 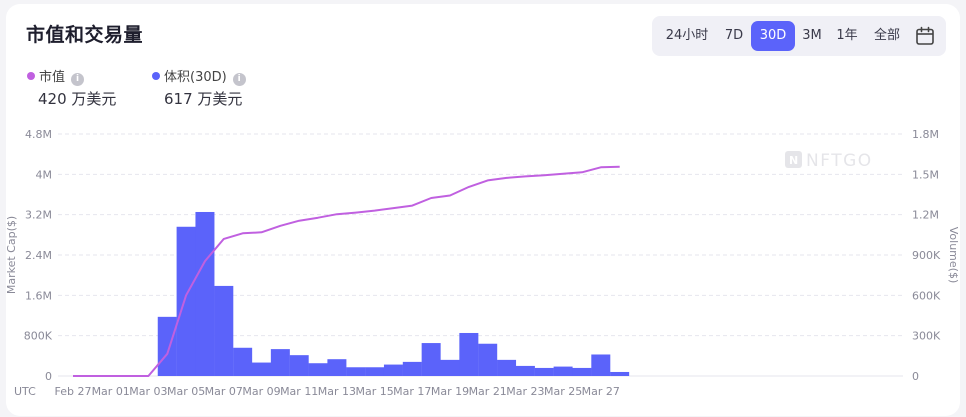 What do you see at coordinates (687, 35) in the screenshot?
I see `range-24h-button: 24小时` at bounding box center [687, 35].